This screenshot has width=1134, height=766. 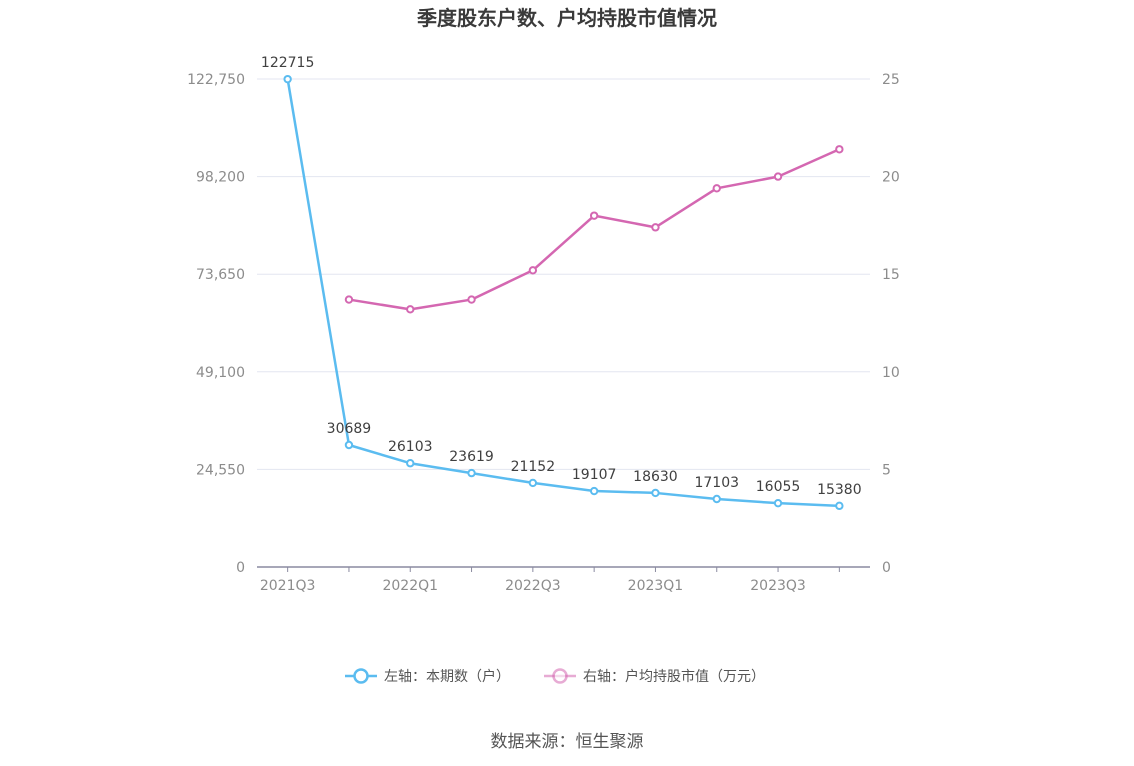 I want to click on legend-label: 右轴：户均持股市值（万元）, so click(x=674, y=676).